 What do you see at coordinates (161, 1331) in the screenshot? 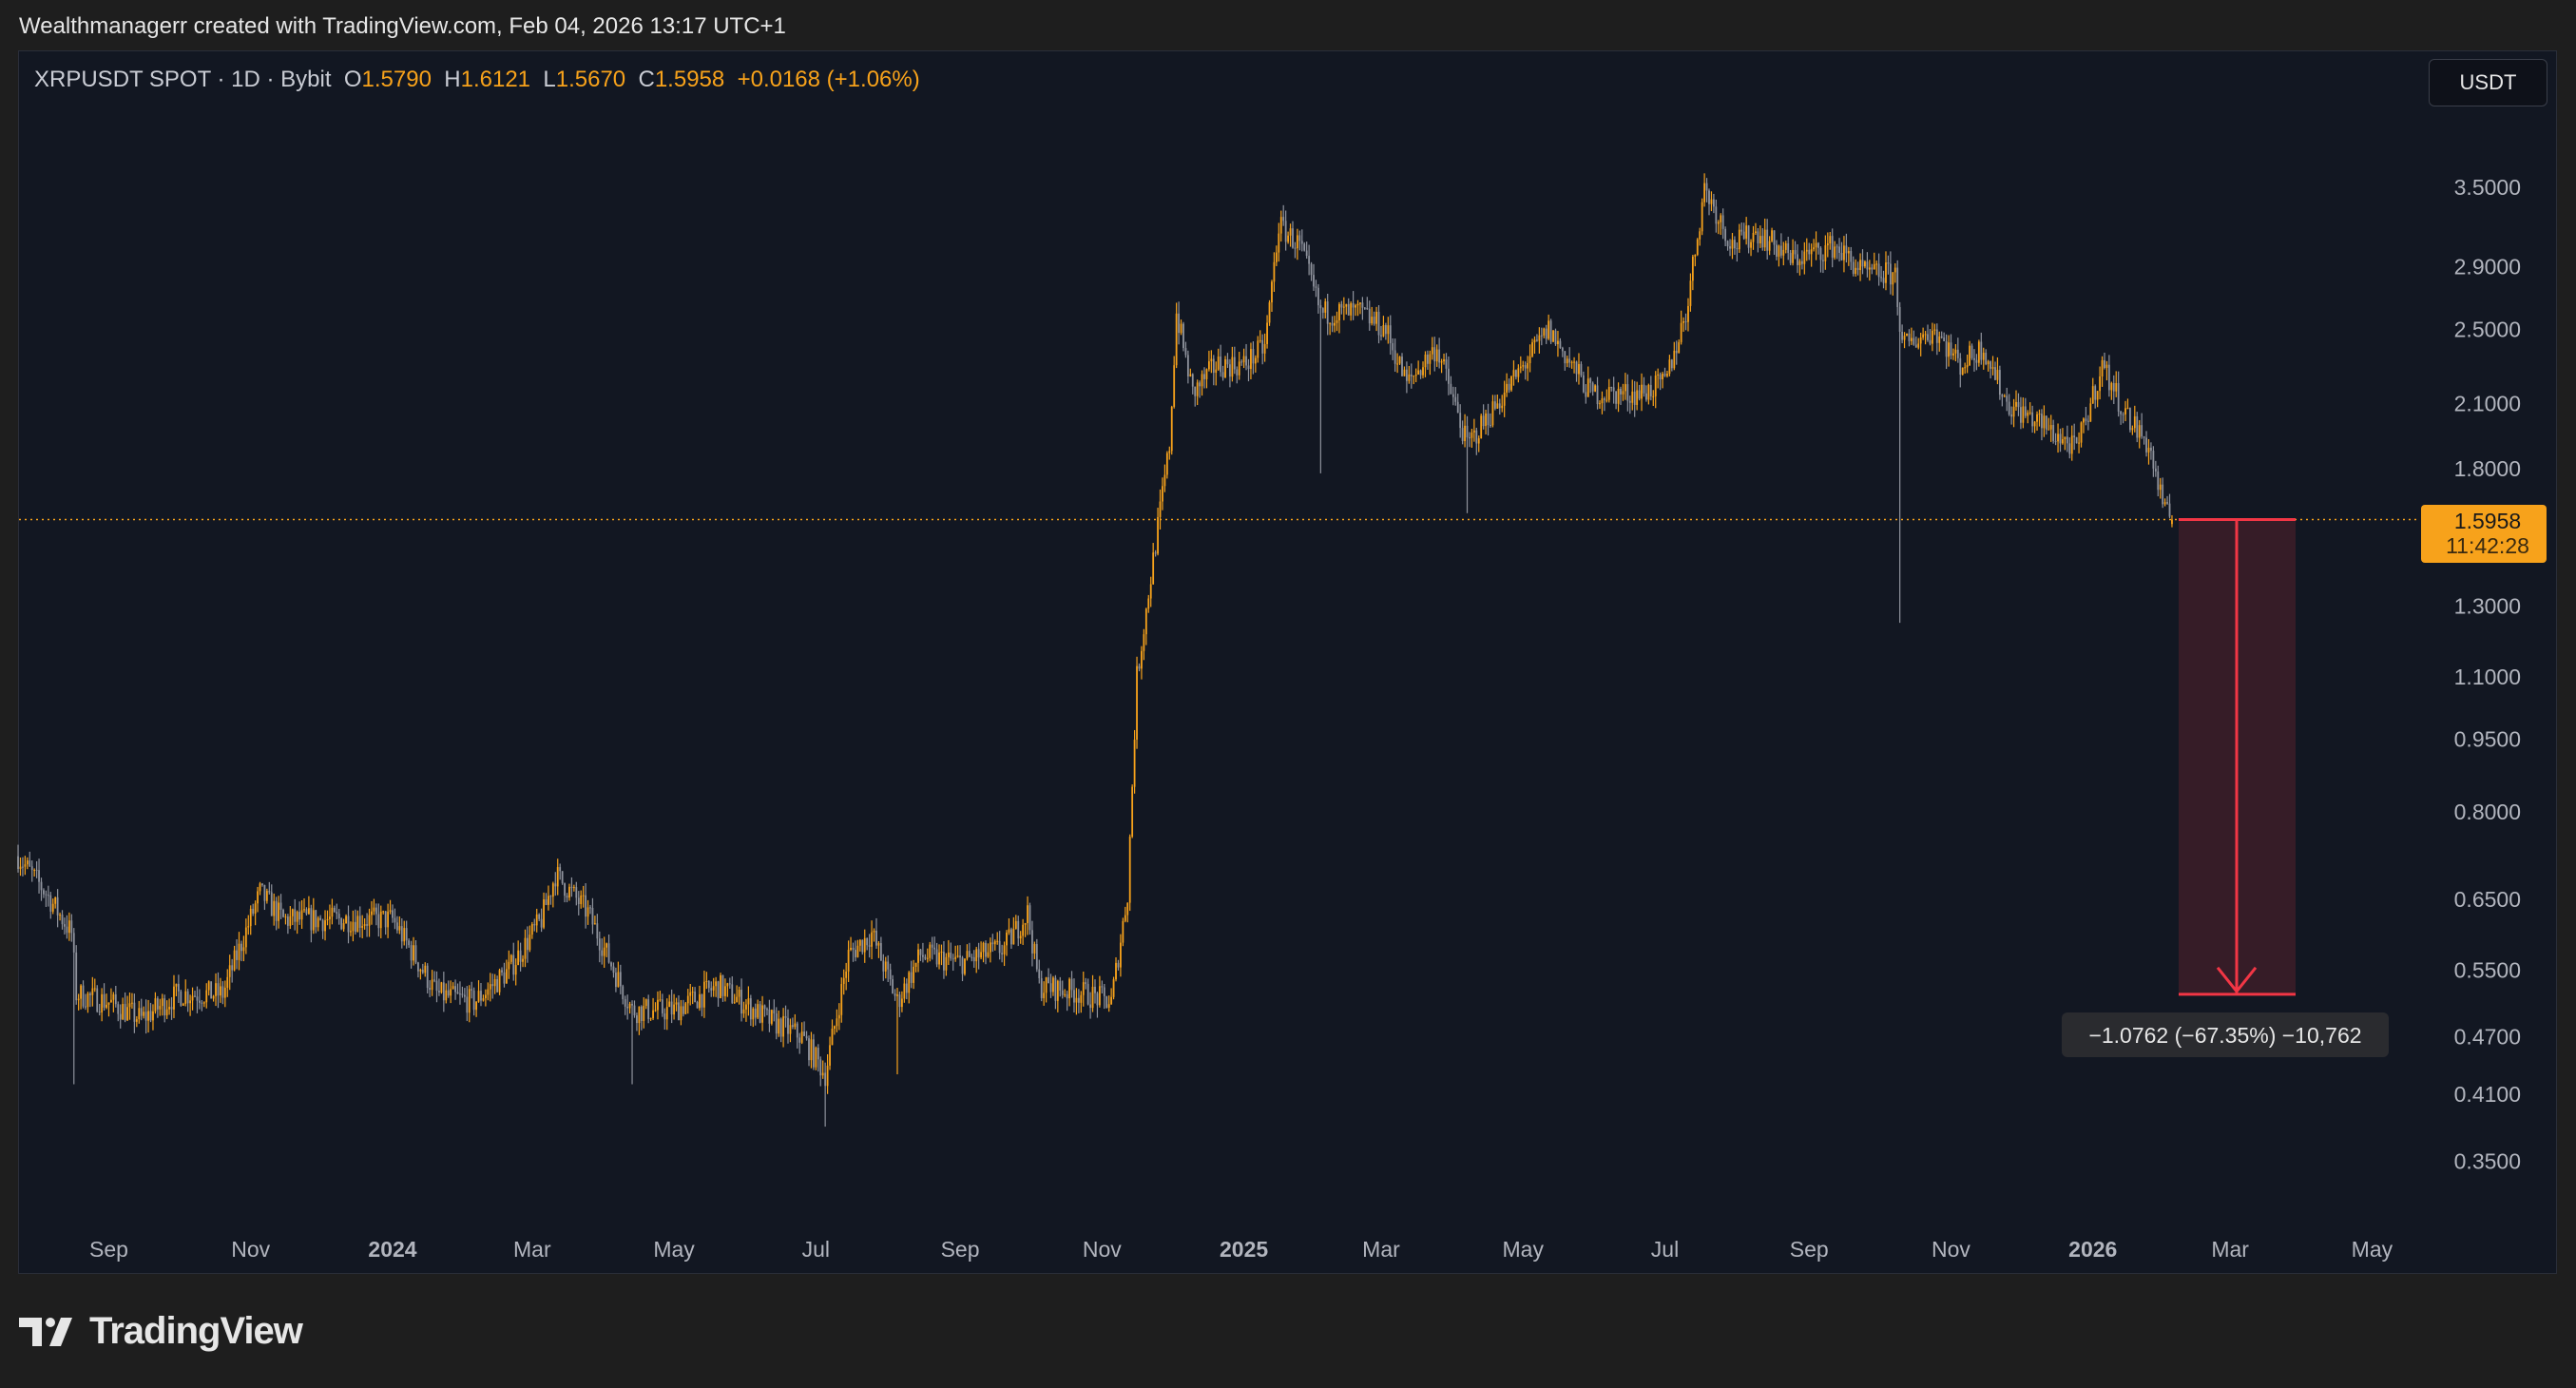
I see `tradingview-logo: TradingView` at bounding box center [161, 1331].